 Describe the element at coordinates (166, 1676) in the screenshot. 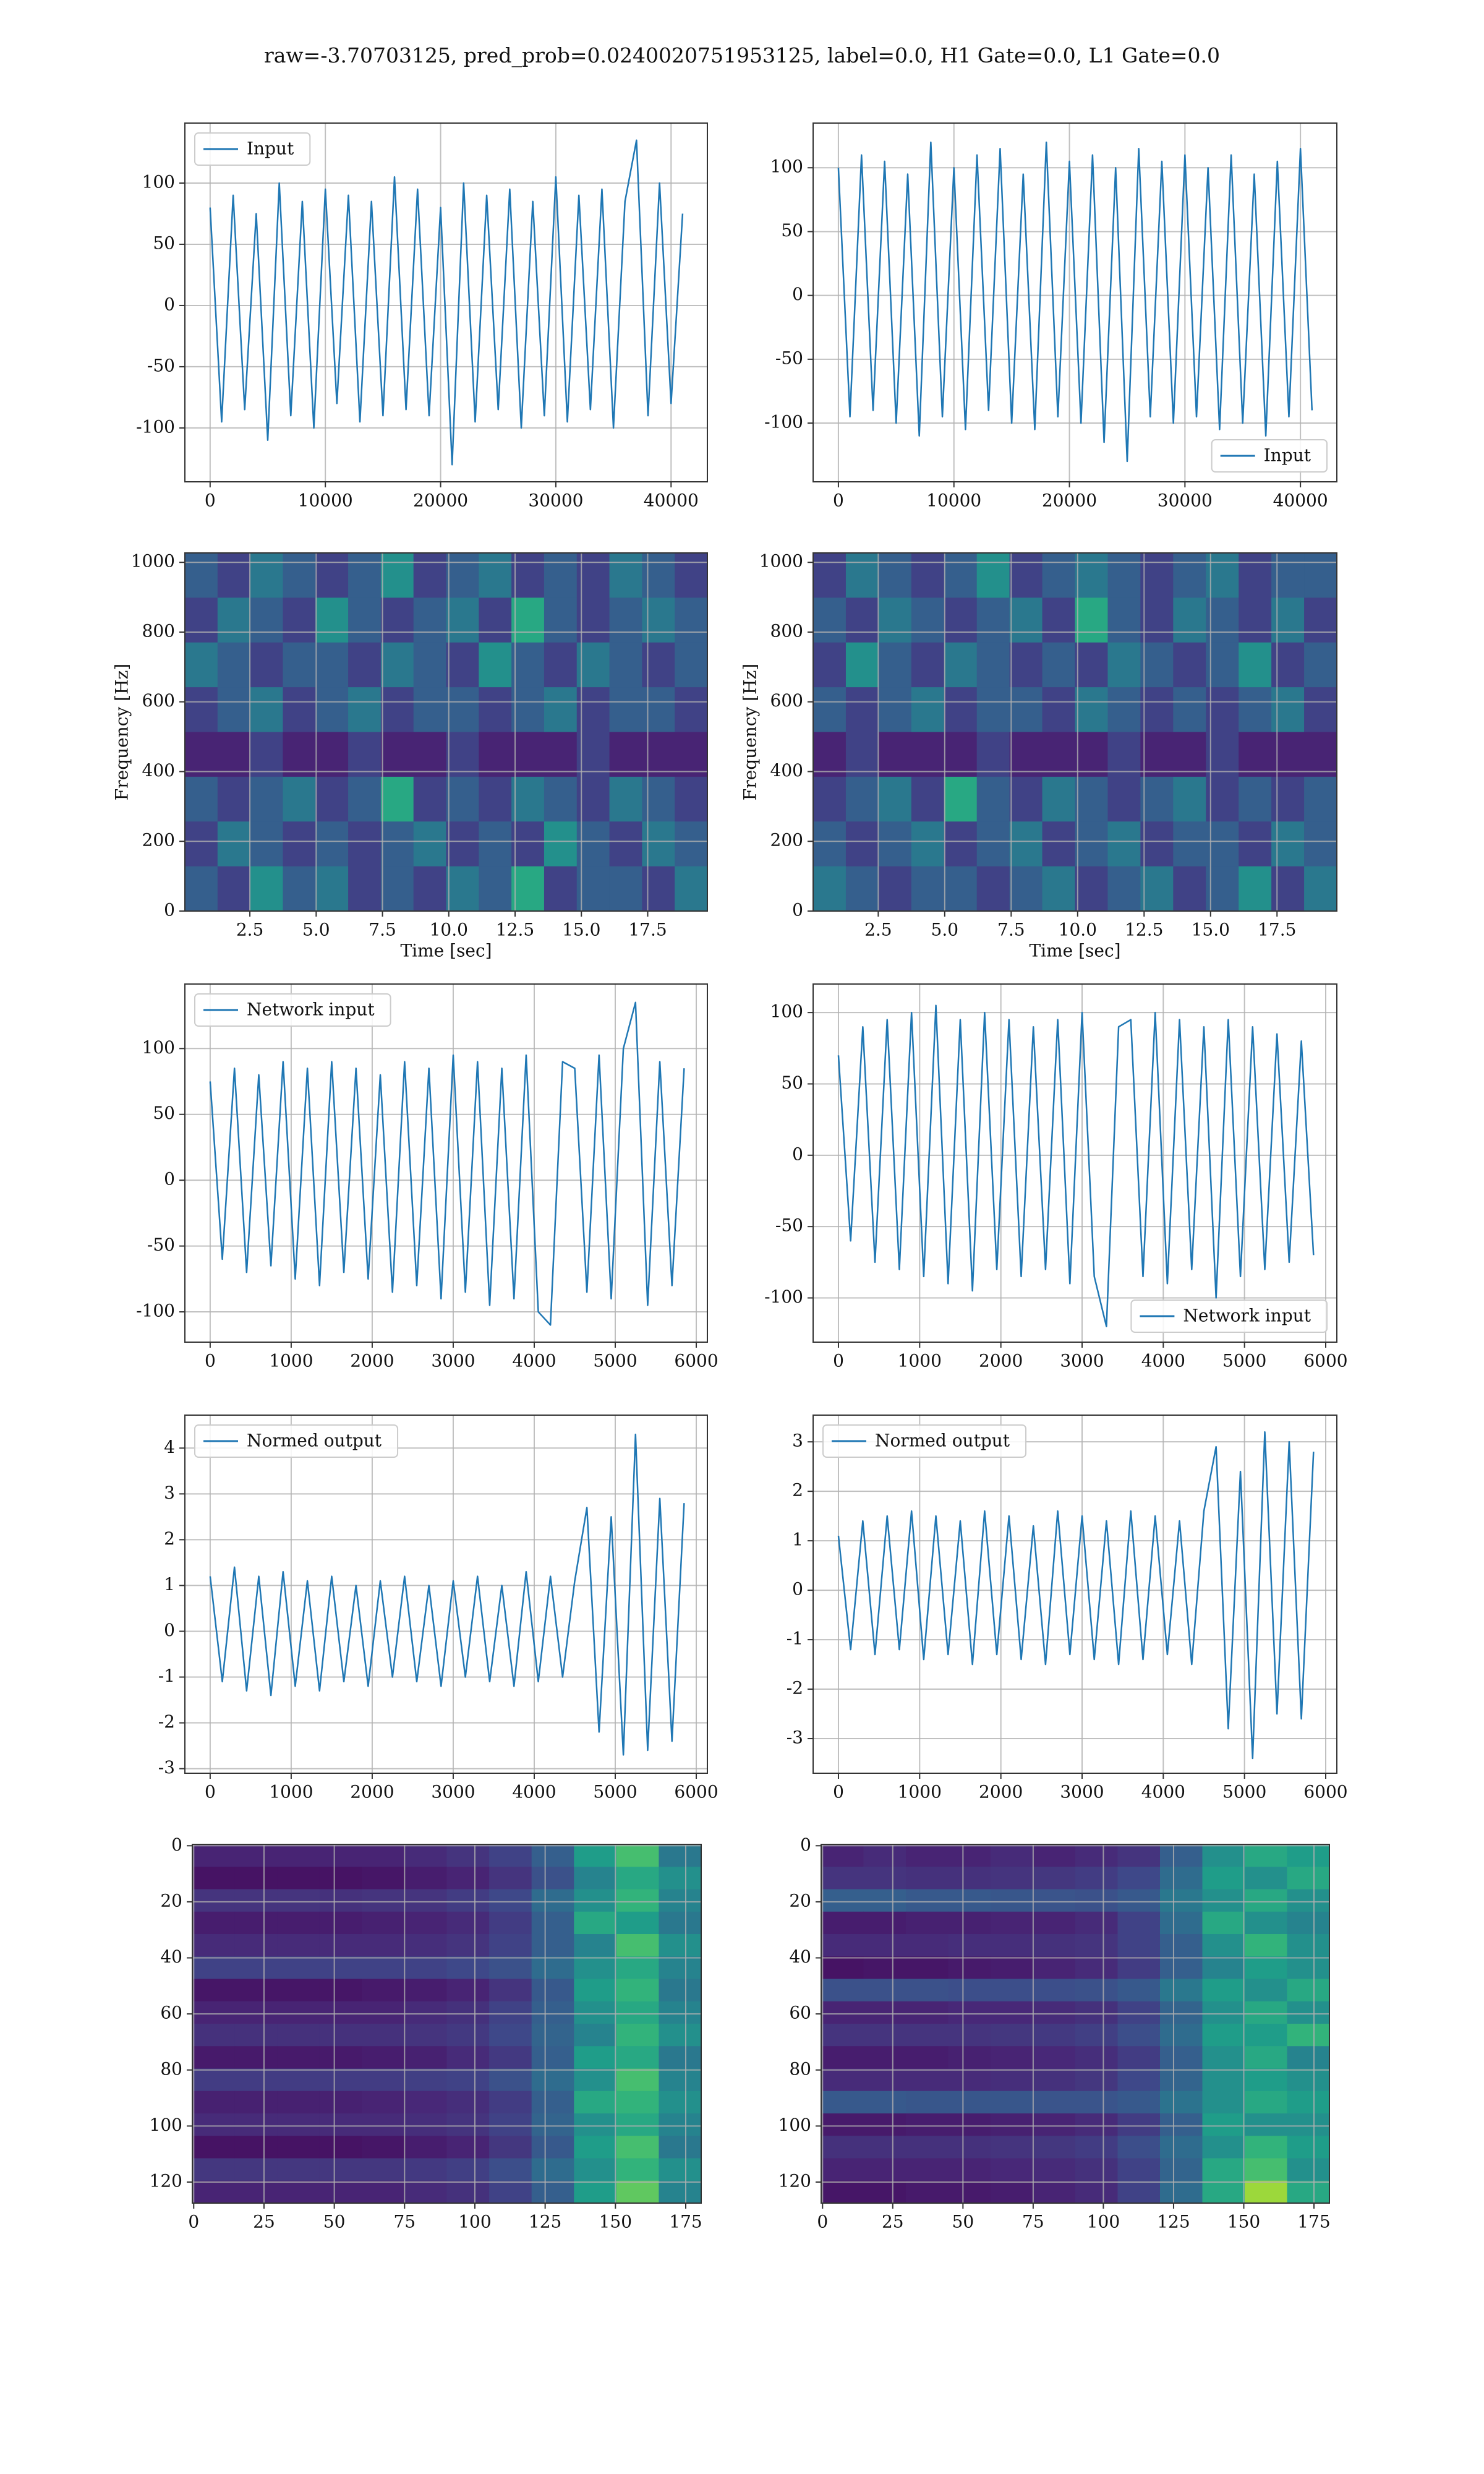

I see `y-tick-label: -1` at that location.